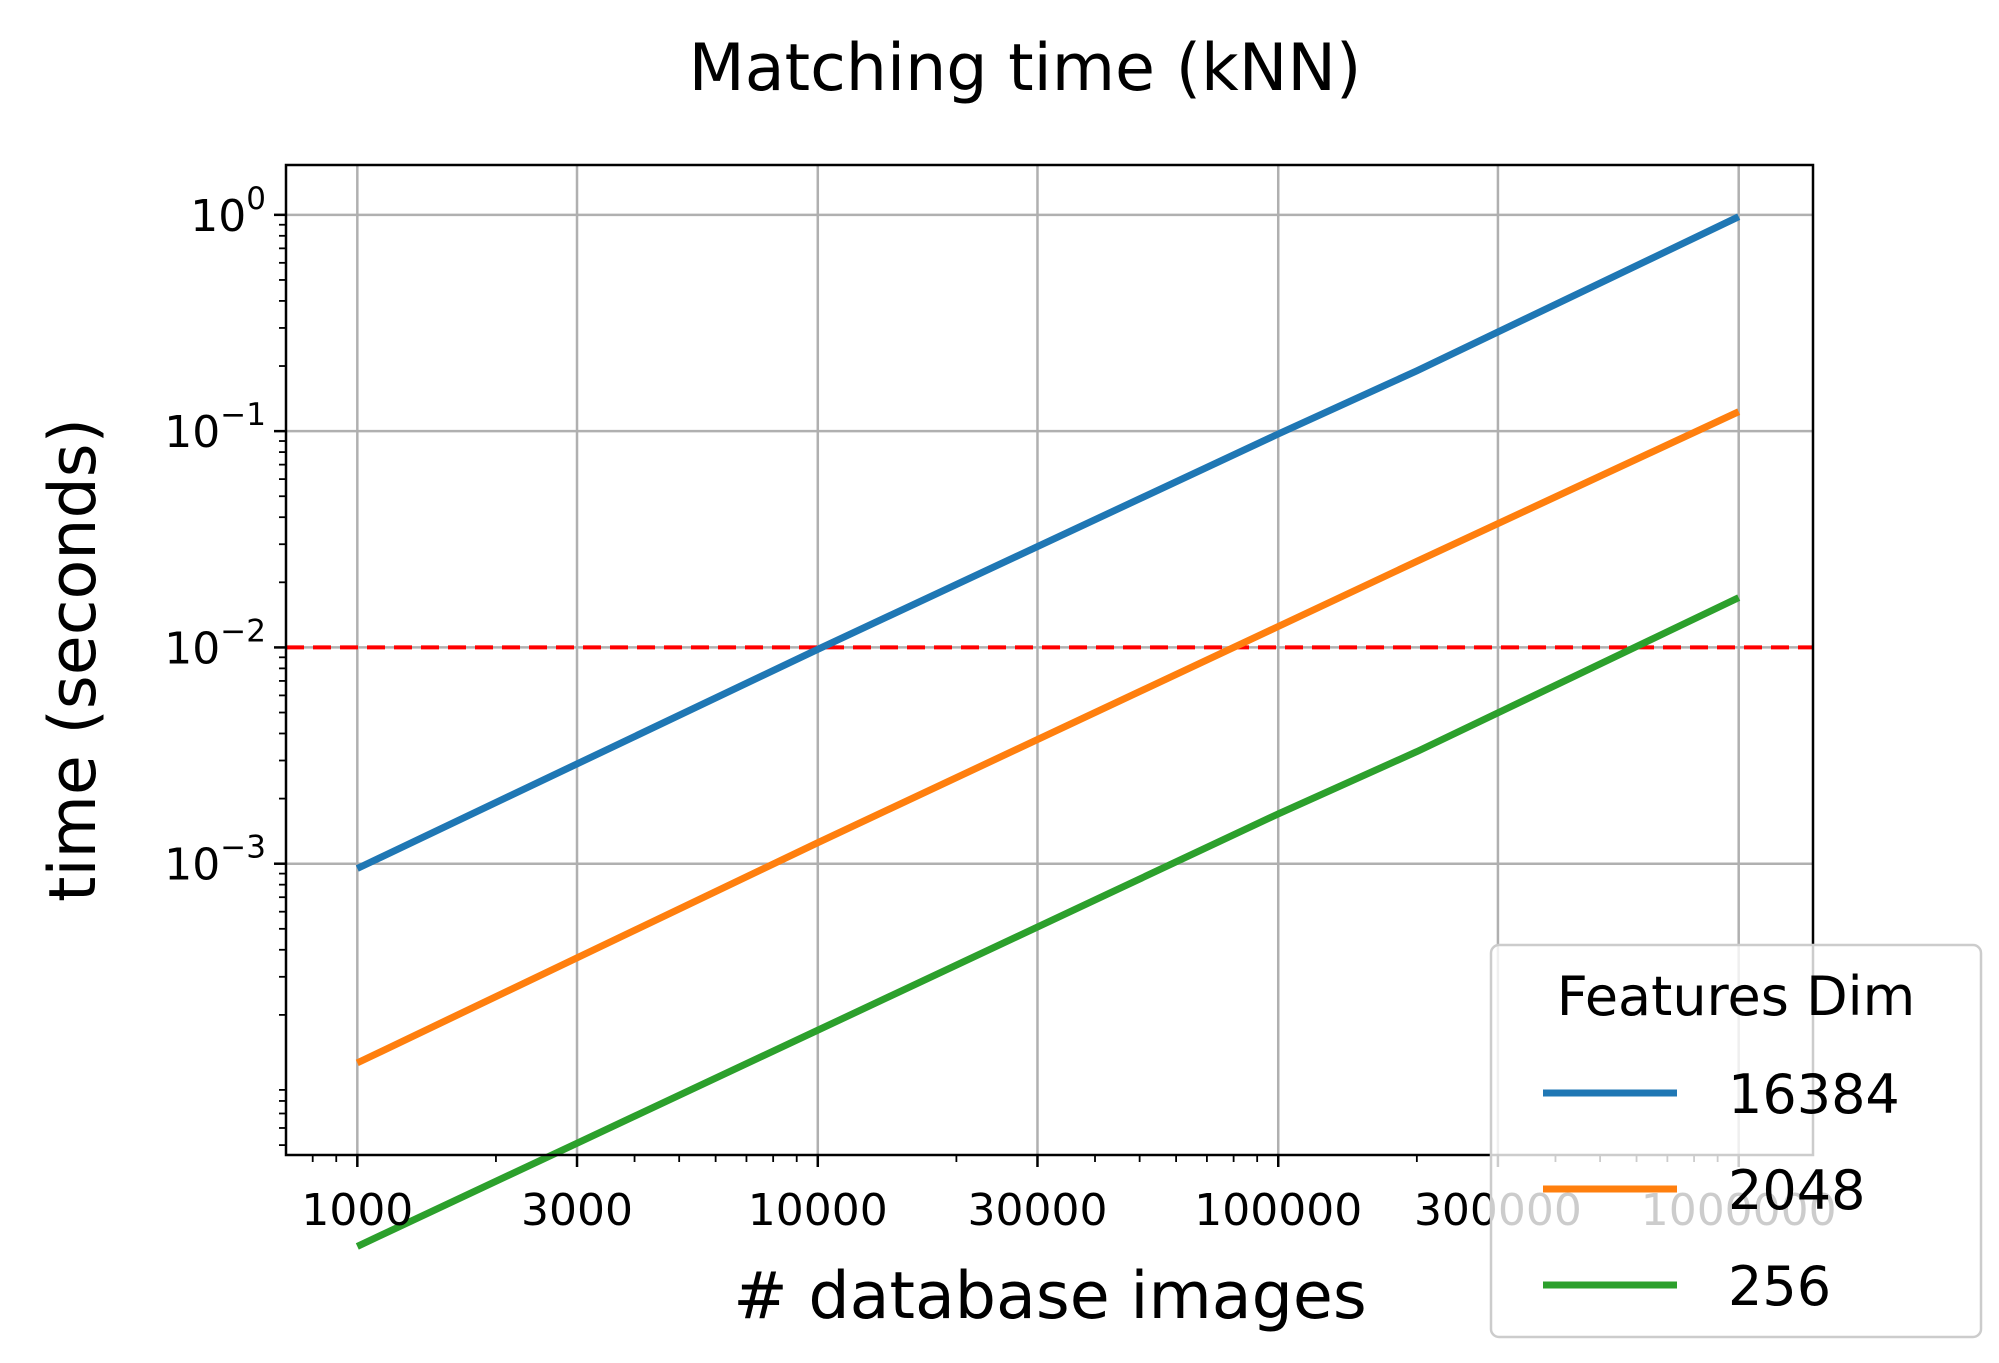 The image size is (1999, 1363). What do you see at coordinates (1736, 996) in the screenshot?
I see `legend-title: Features Dim` at bounding box center [1736, 996].